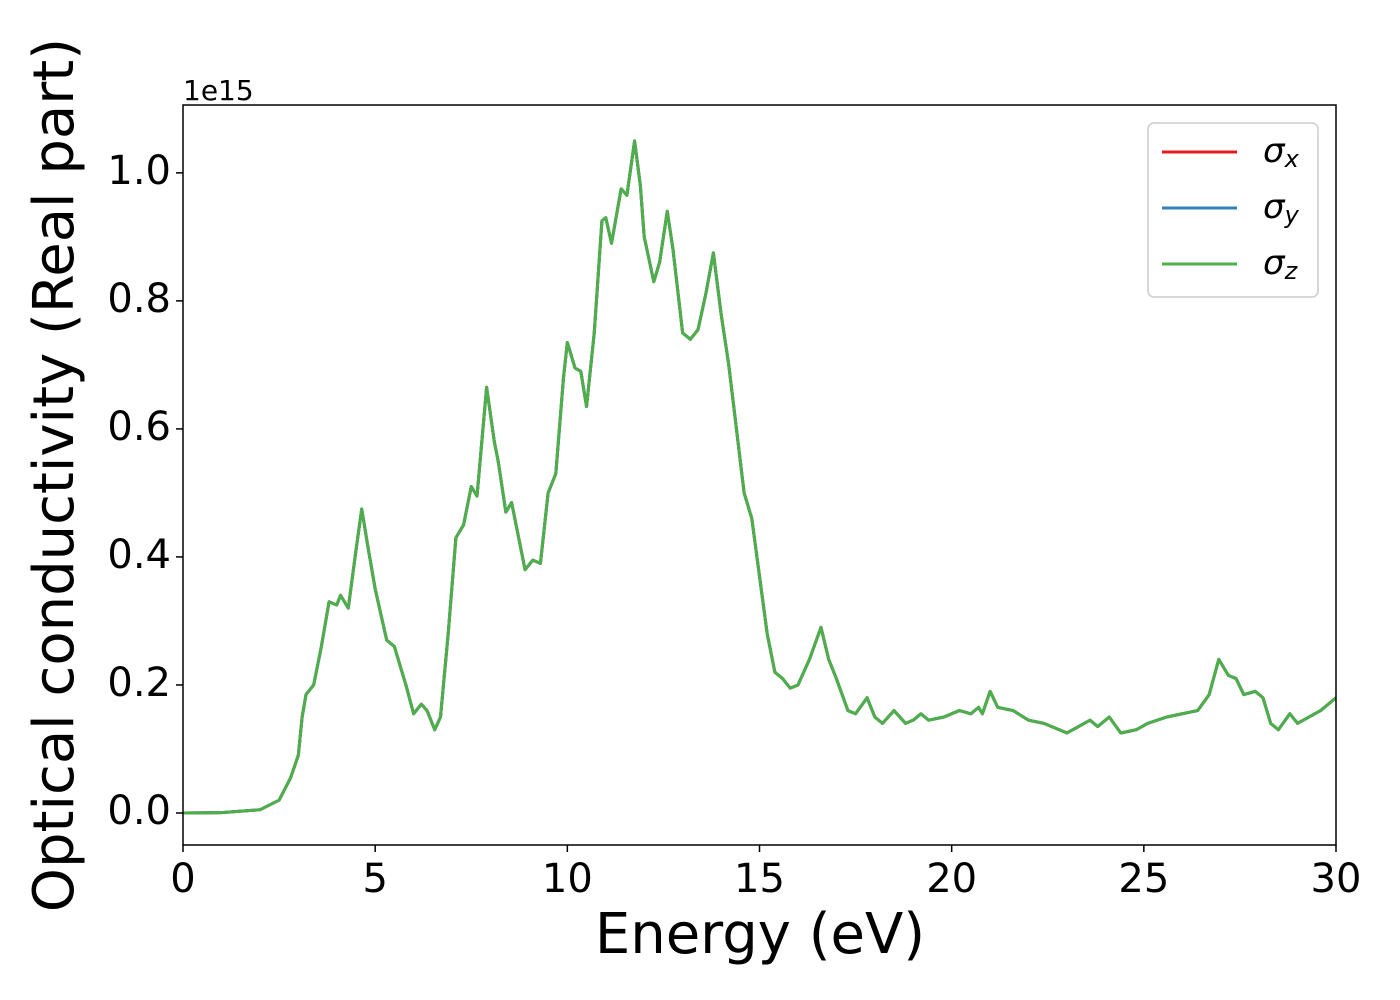 This screenshot has width=1400, height=1000. I want to click on x-tick-label: 15, so click(759, 879).